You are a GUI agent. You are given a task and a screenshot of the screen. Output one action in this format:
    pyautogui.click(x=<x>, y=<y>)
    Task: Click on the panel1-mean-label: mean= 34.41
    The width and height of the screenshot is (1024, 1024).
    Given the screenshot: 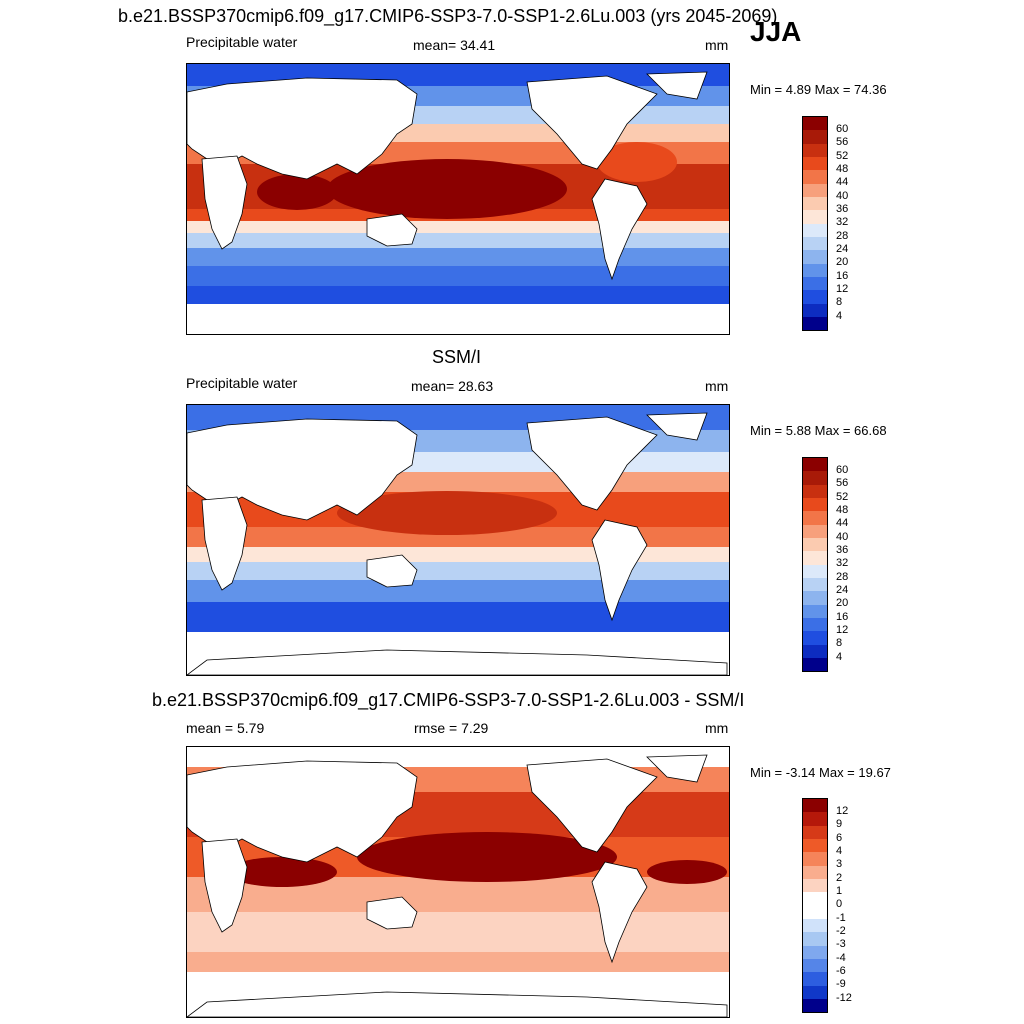 What is the action you would take?
    pyautogui.click(x=454, y=45)
    